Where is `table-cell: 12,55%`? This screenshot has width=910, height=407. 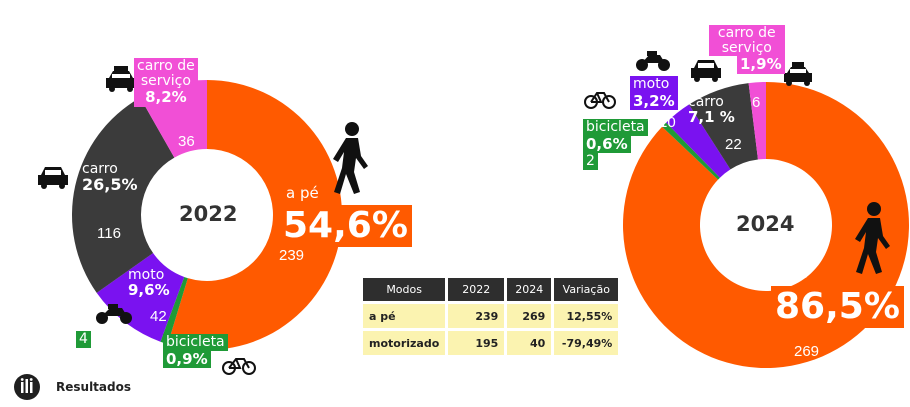
table-cell: 12,55% is located at coordinates (586, 316).